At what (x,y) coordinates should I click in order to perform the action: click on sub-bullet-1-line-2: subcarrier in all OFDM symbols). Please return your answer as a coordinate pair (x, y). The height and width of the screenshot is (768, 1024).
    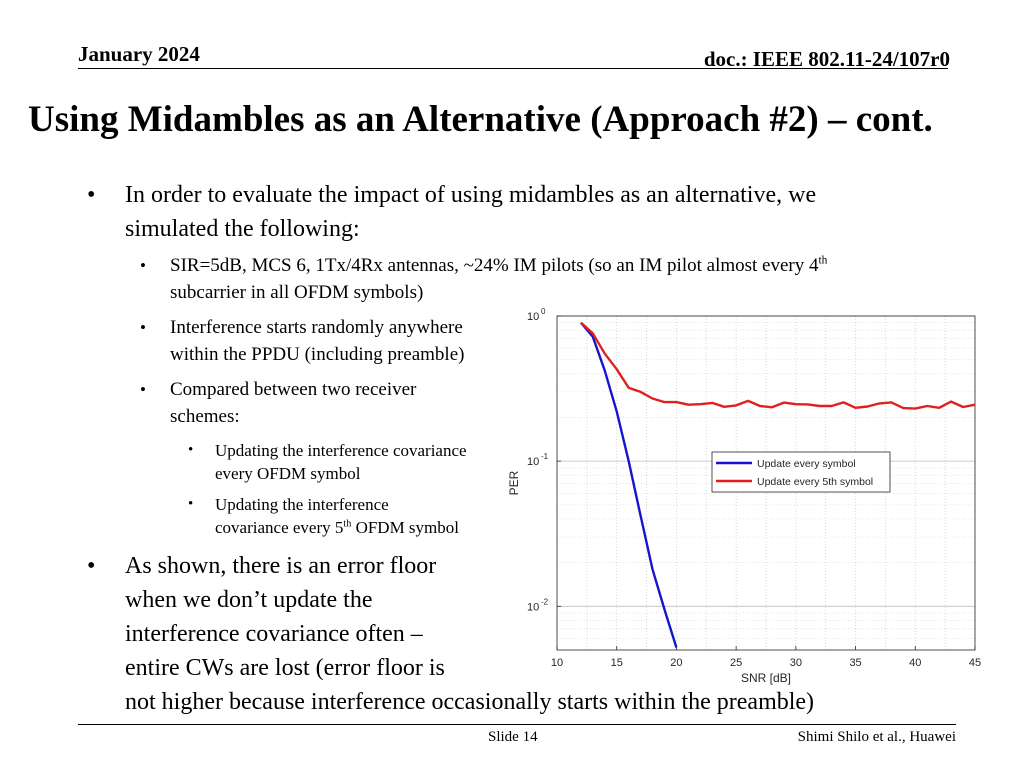
    Looking at the image, I should click on (297, 292).